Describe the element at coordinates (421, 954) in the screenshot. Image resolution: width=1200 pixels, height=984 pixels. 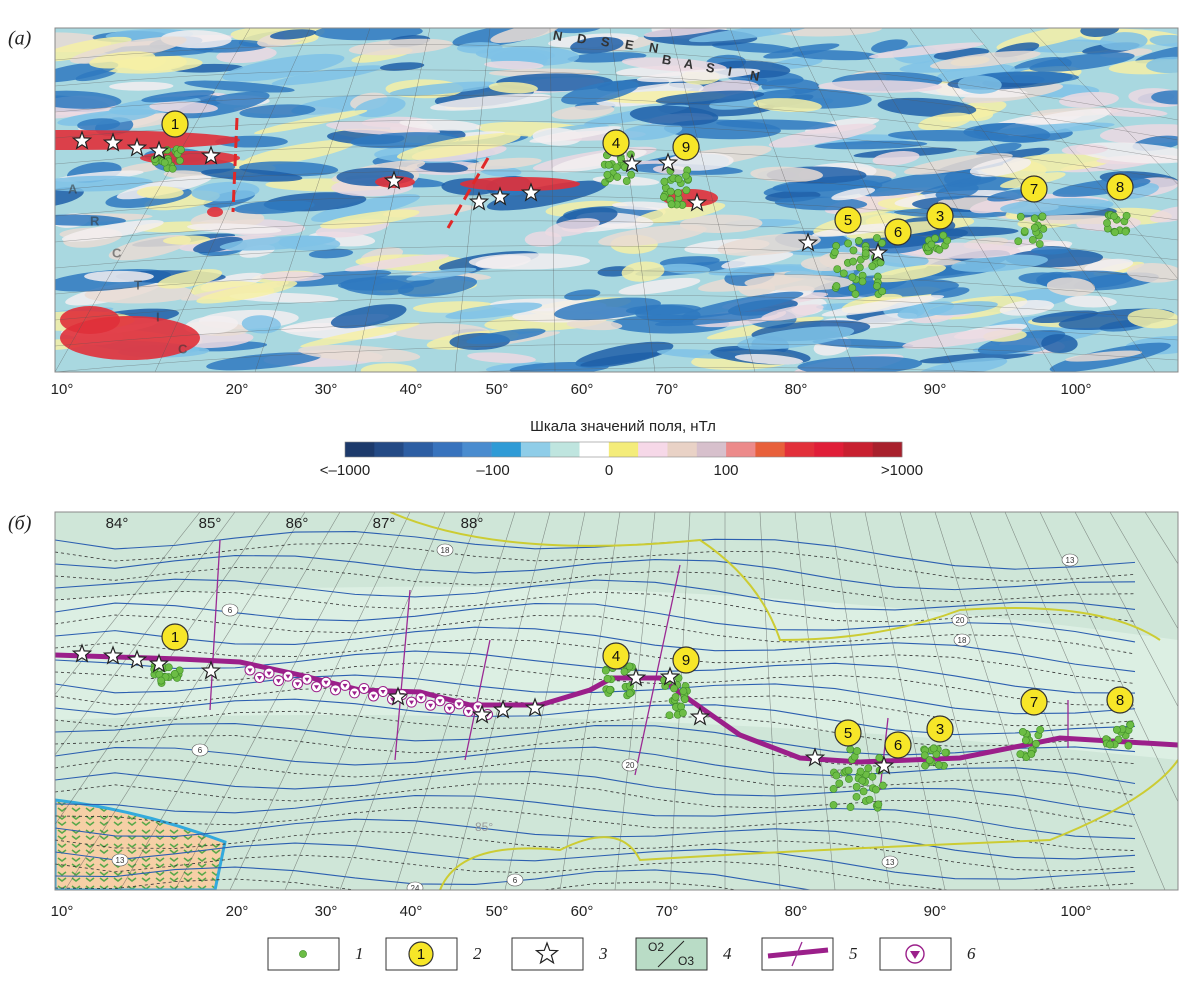
I see `legend-site` at that location.